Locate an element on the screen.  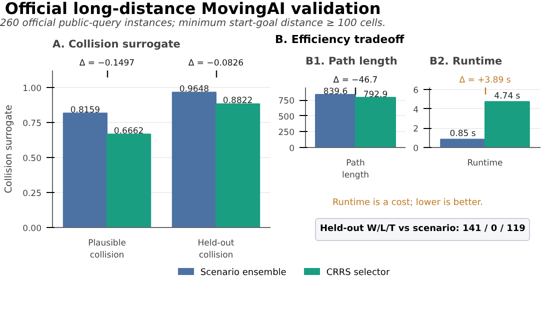
y-tick-label: 0.25 is located at coordinates (32, 193).